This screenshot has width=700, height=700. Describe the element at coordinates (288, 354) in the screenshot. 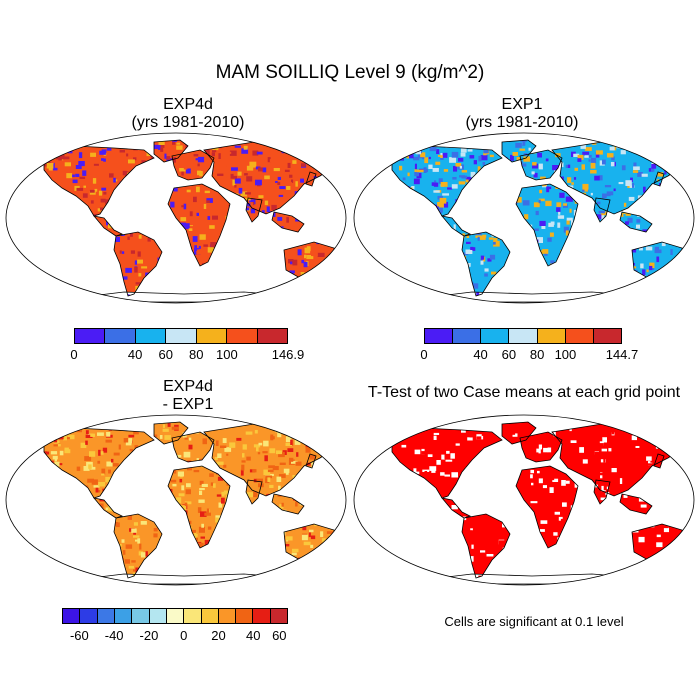

I see `colorbar-tick-label: 146.9` at that location.